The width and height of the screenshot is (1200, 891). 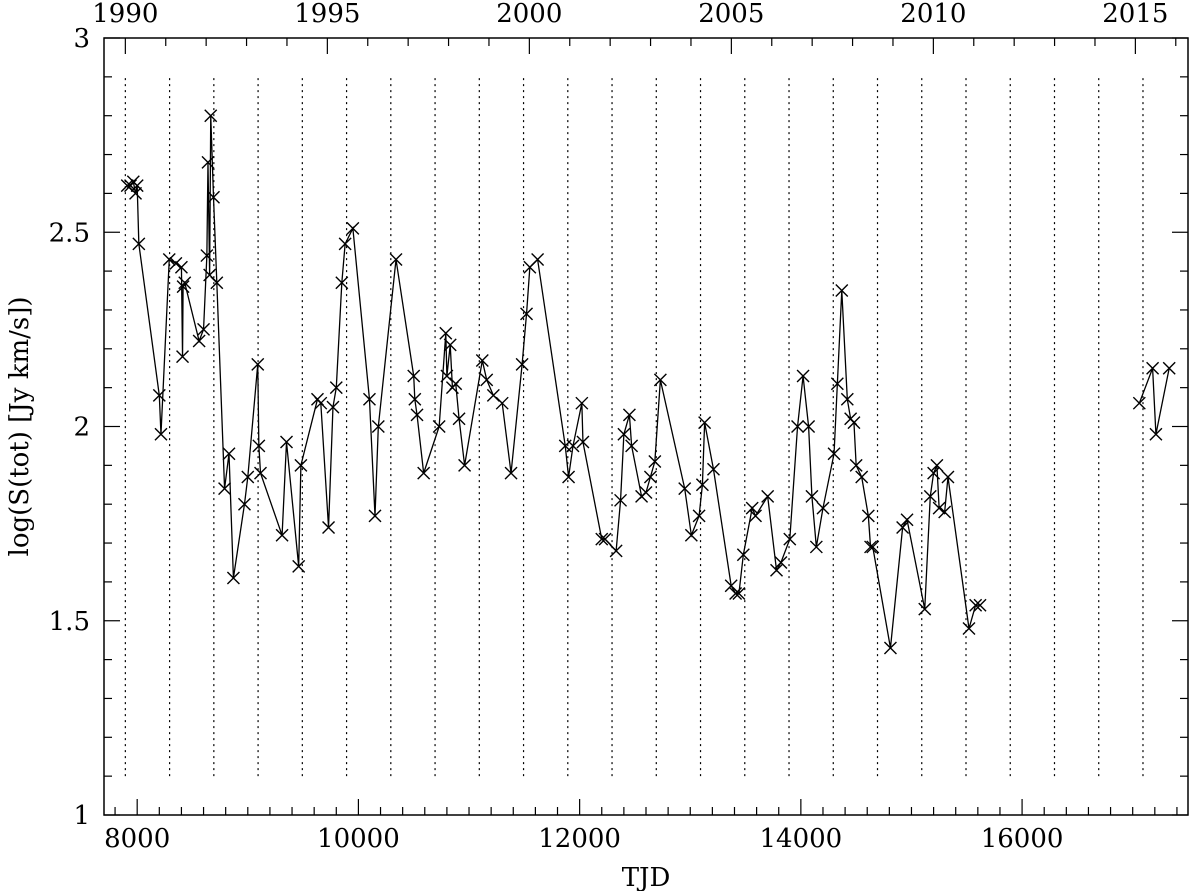 I want to click on x-tick-label: 10000, so click(x=358, y=839).